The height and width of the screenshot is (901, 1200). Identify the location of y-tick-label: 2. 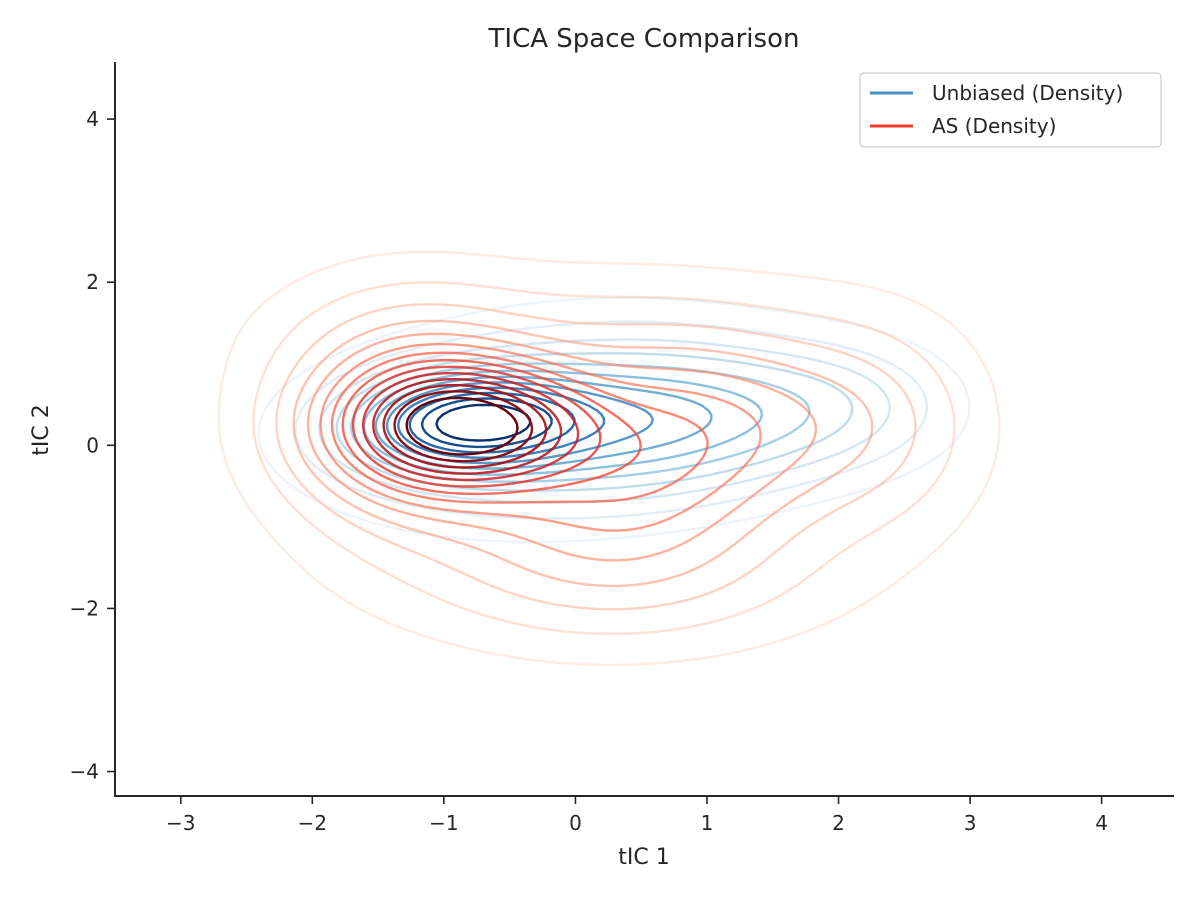
(92, 282).